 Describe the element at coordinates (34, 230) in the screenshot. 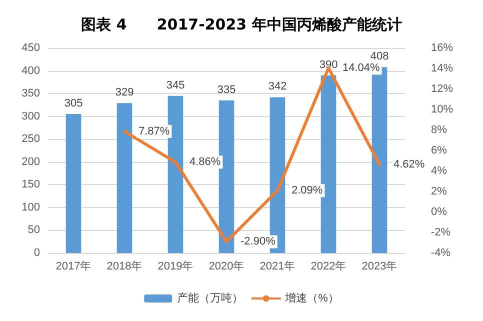

I see `y-tick-label: 50` at that location.